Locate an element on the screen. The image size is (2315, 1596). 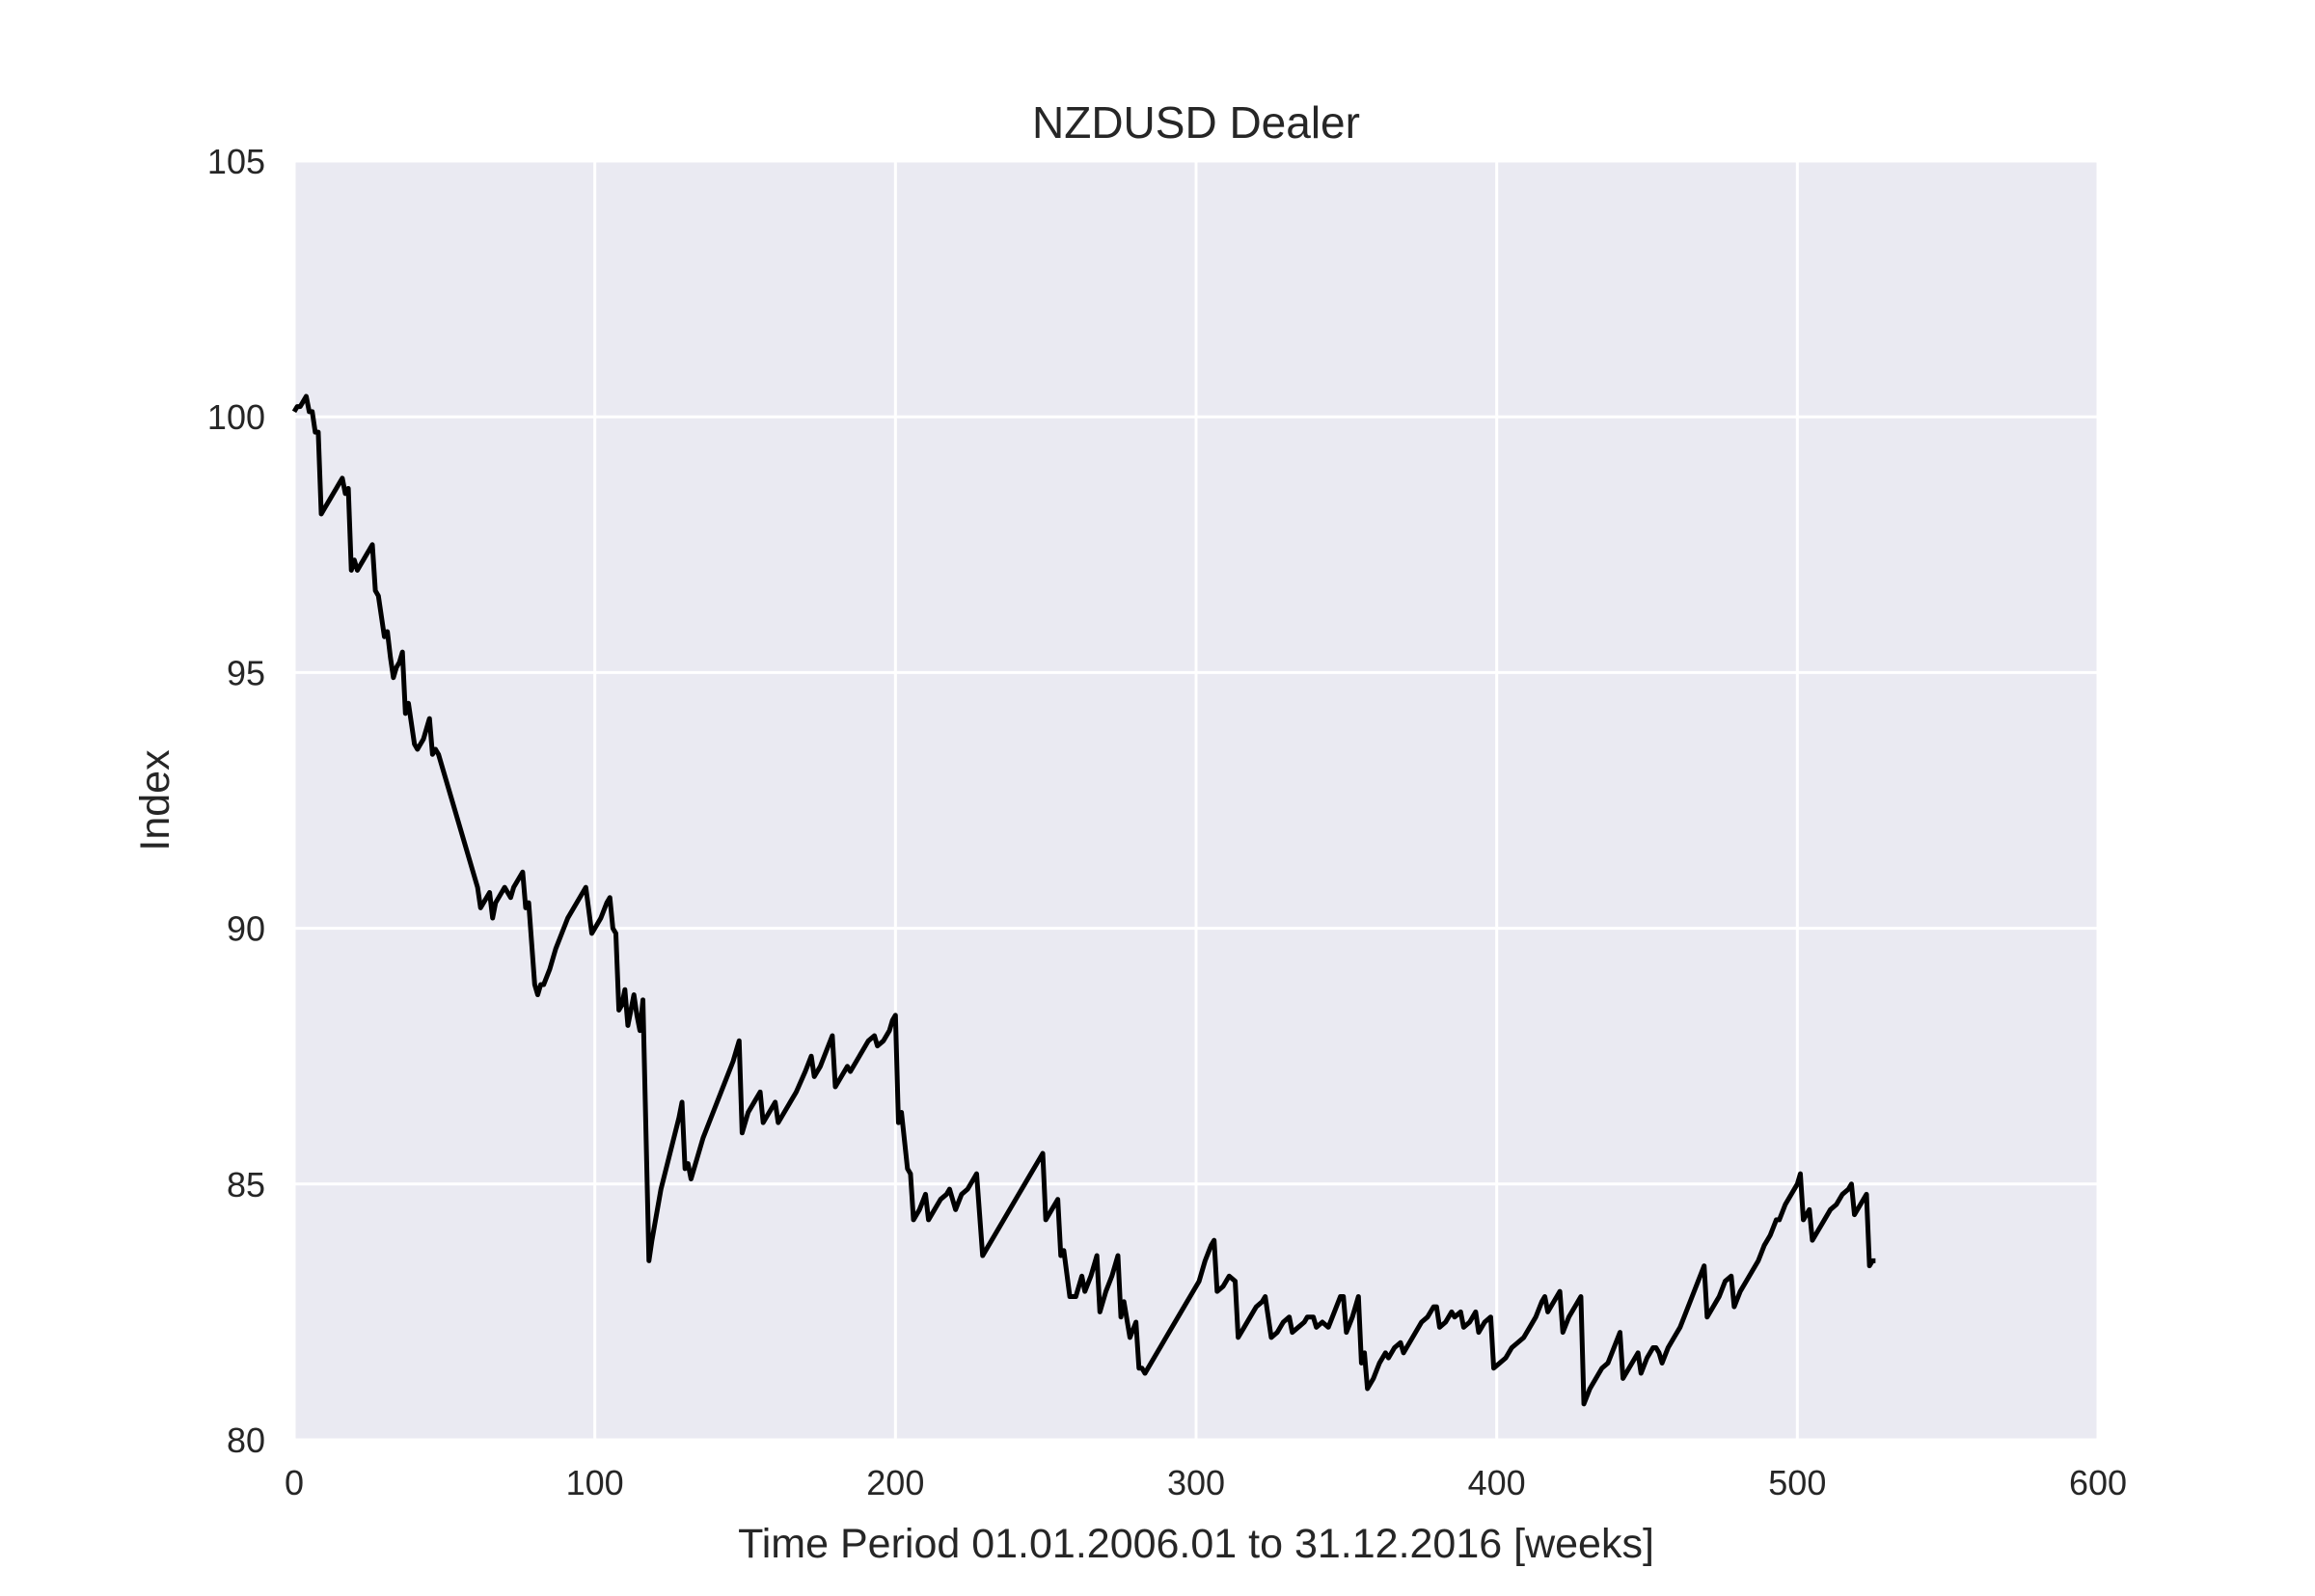
y-tick-label: 90 is located at coordinates (246, 929).